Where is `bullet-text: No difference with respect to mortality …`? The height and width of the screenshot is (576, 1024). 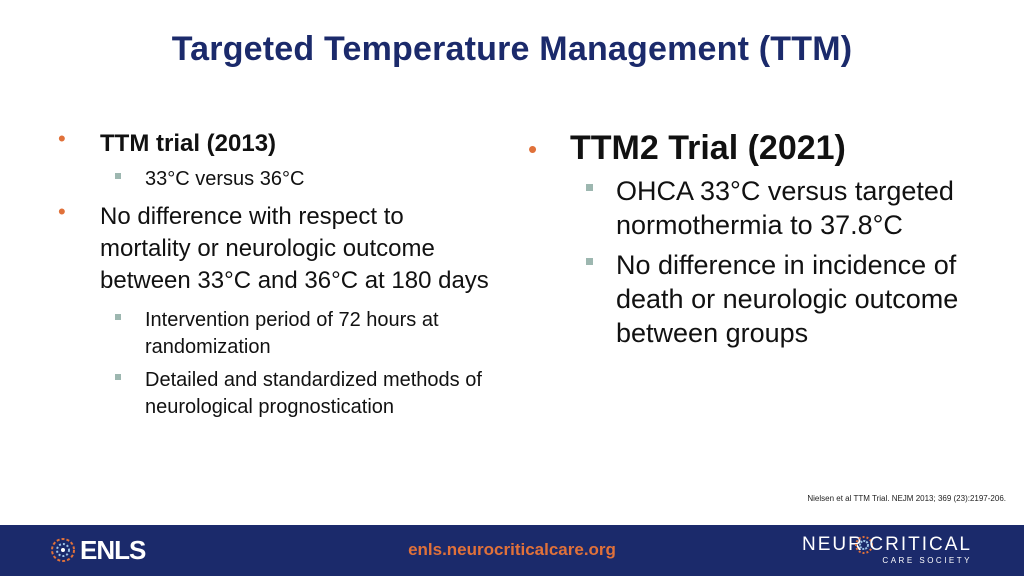 bullet-text: No difference with respect to mortality … is located at coordinates (294, 248).